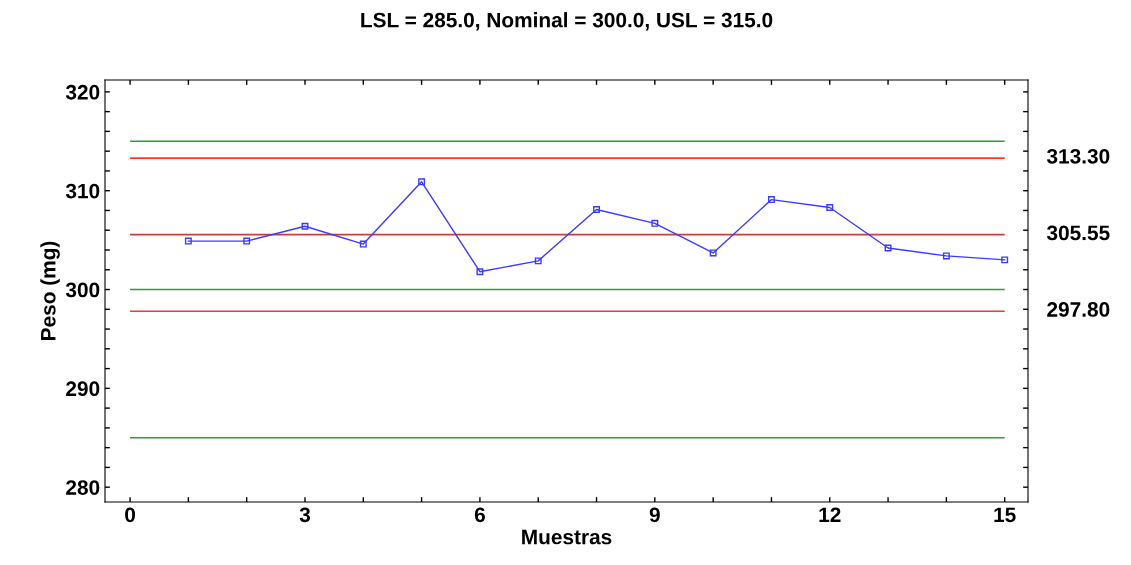  What do you see at coordinates (83, 487) in the screenshot?
I see `y-tick-label: 280` at bounding box center [83, 487].